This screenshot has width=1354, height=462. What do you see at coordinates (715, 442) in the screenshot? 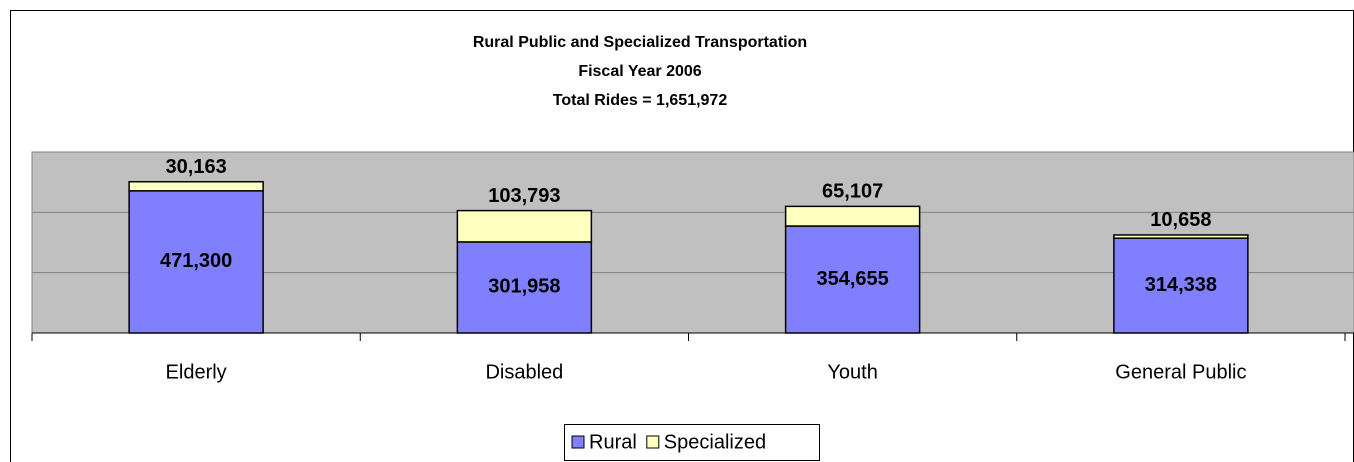
I see `legend-label: Specialized` at bounding box center [715, 442].